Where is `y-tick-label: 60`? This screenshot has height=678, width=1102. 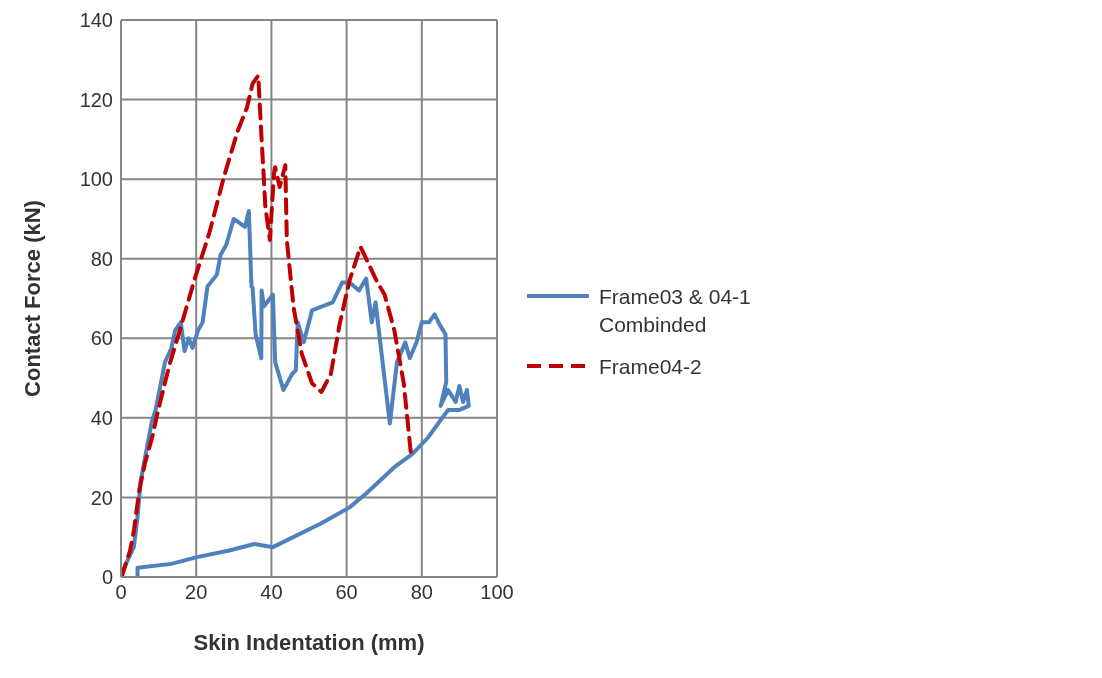
y-tick-label: 60 is located at coordinates (101, 338).